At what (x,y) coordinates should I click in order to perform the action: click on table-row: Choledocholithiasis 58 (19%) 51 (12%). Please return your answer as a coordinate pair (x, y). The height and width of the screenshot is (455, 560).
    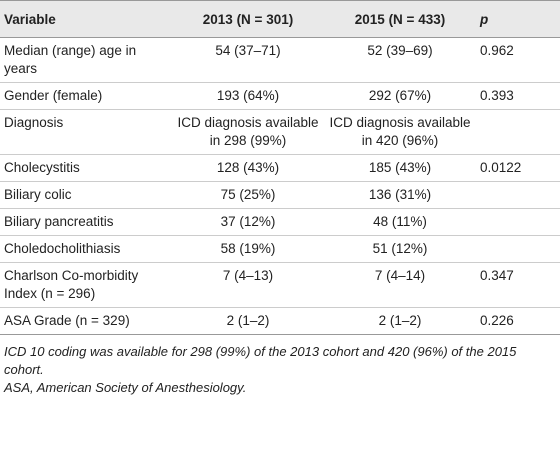
    Looking at the image, I should click on (280, 249).